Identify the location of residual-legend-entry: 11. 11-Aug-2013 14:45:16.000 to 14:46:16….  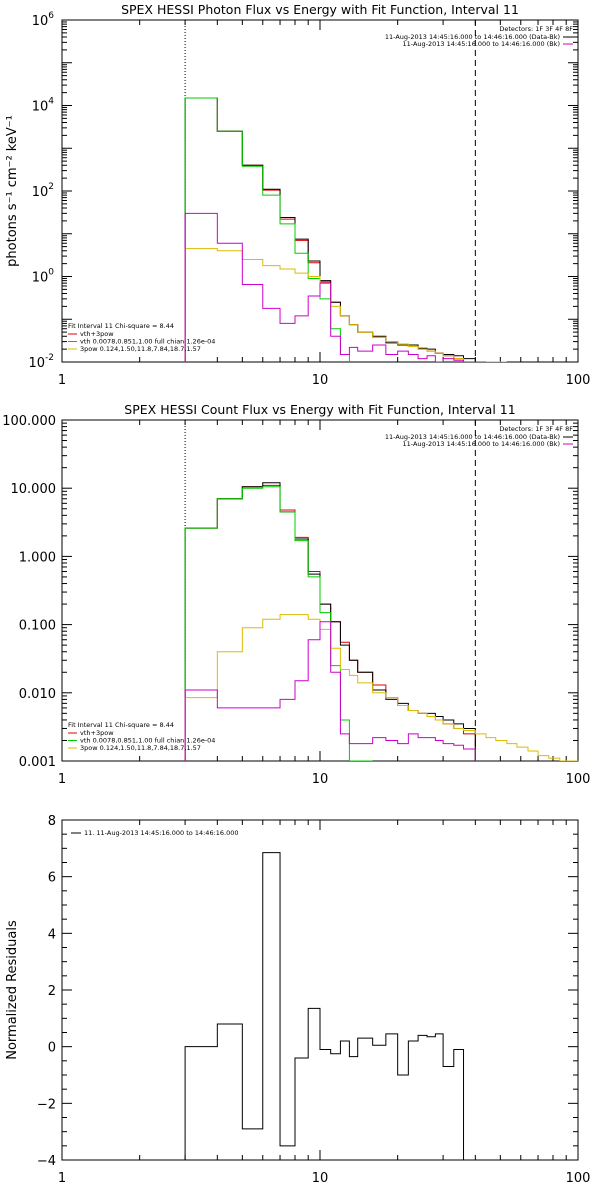
(161, 833).